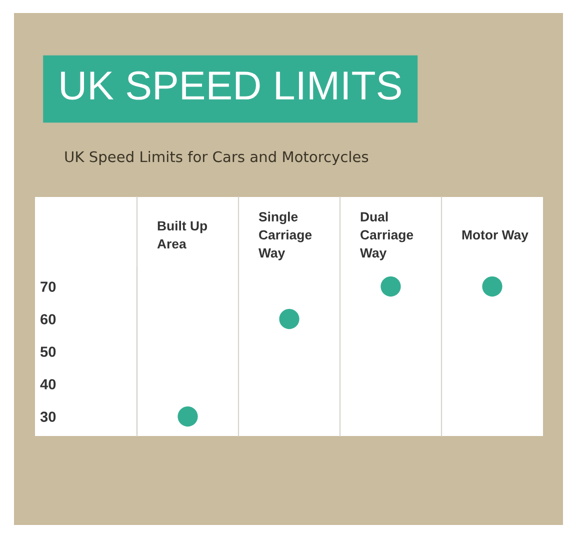 This screenshot has width=580, height=541. What do you see at coordinates (48, 319) in the screenshot?
I see `y-tick-label: 60` at bounding box center [48, 319].